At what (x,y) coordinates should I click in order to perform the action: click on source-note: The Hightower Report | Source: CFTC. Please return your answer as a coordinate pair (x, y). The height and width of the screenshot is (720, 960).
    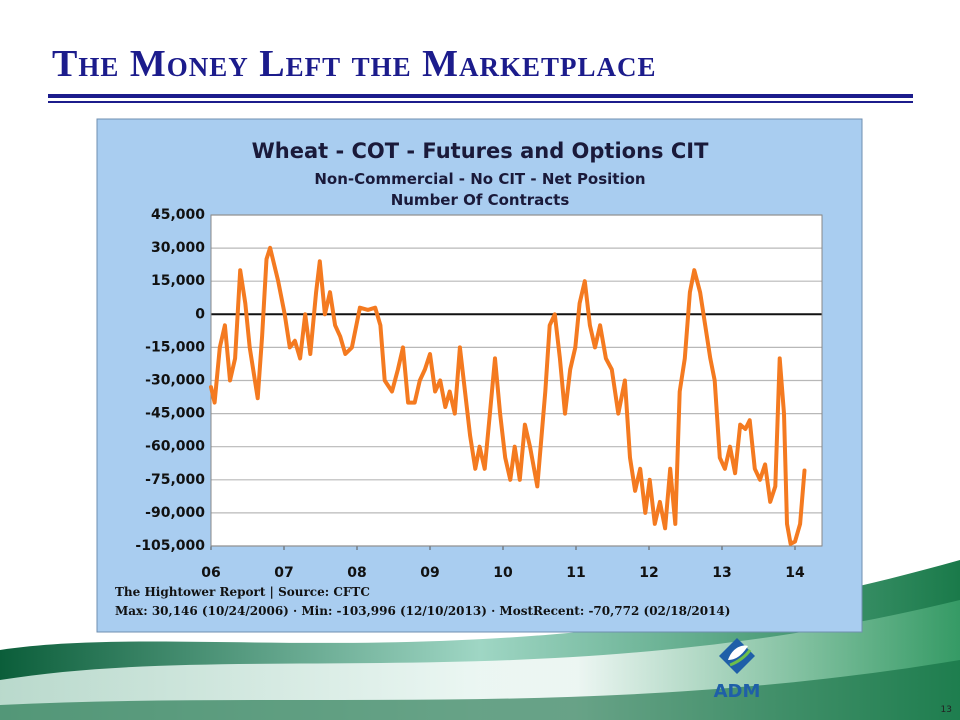
    Looking at the image, I should click on (242, 592).